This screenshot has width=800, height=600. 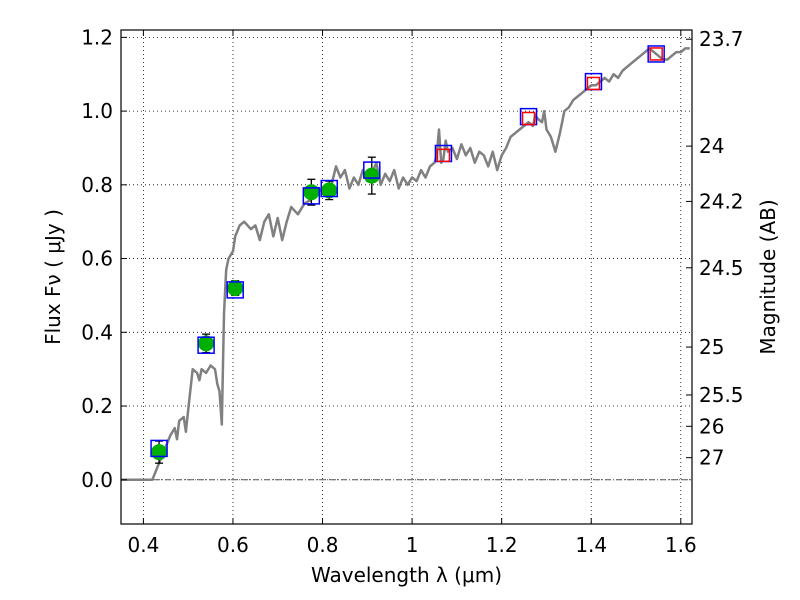 I want to click on right-tick-label: 24.5, so click(x=721, y=268).